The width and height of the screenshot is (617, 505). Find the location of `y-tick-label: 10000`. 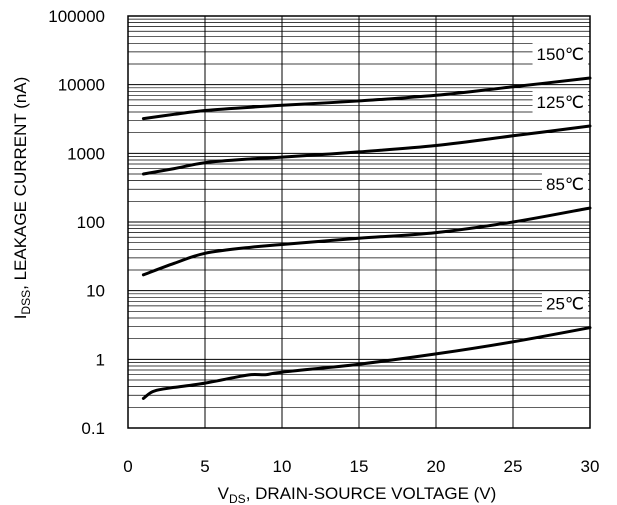

y-tick-label: 10000 is located at coordinates (81, 85).